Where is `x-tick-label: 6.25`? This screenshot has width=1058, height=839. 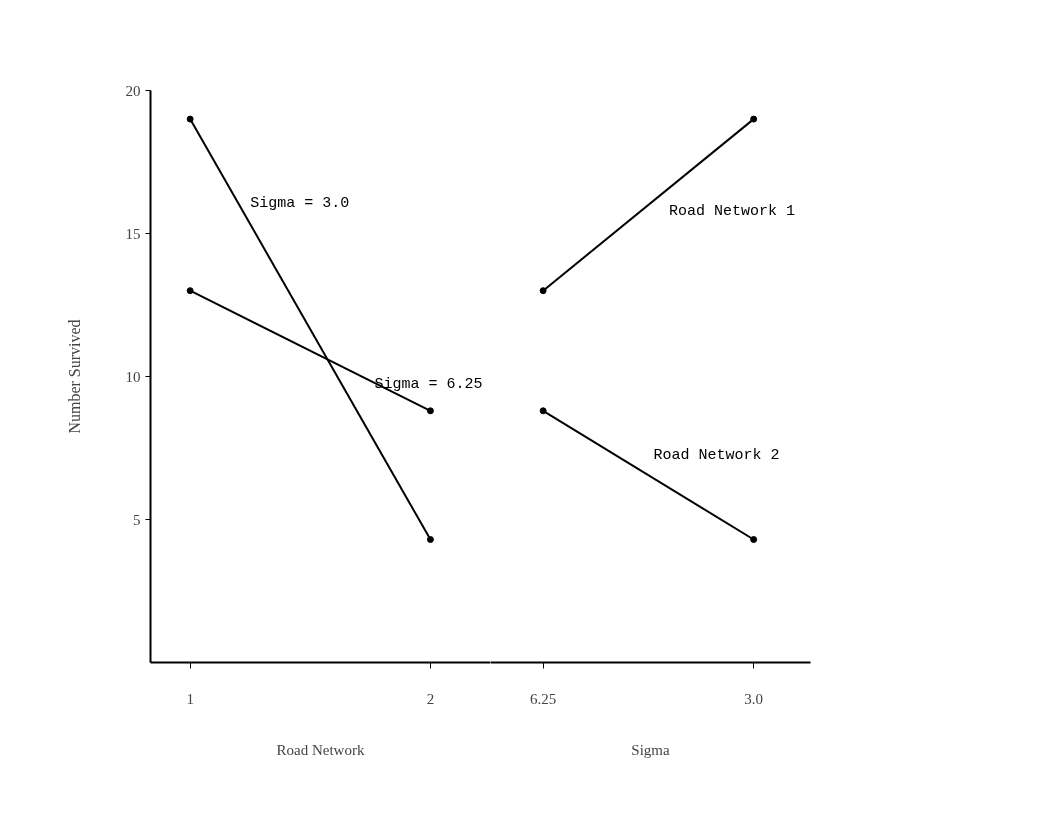 x-tick-label: 6.25 is located at coordinates (543, 698).